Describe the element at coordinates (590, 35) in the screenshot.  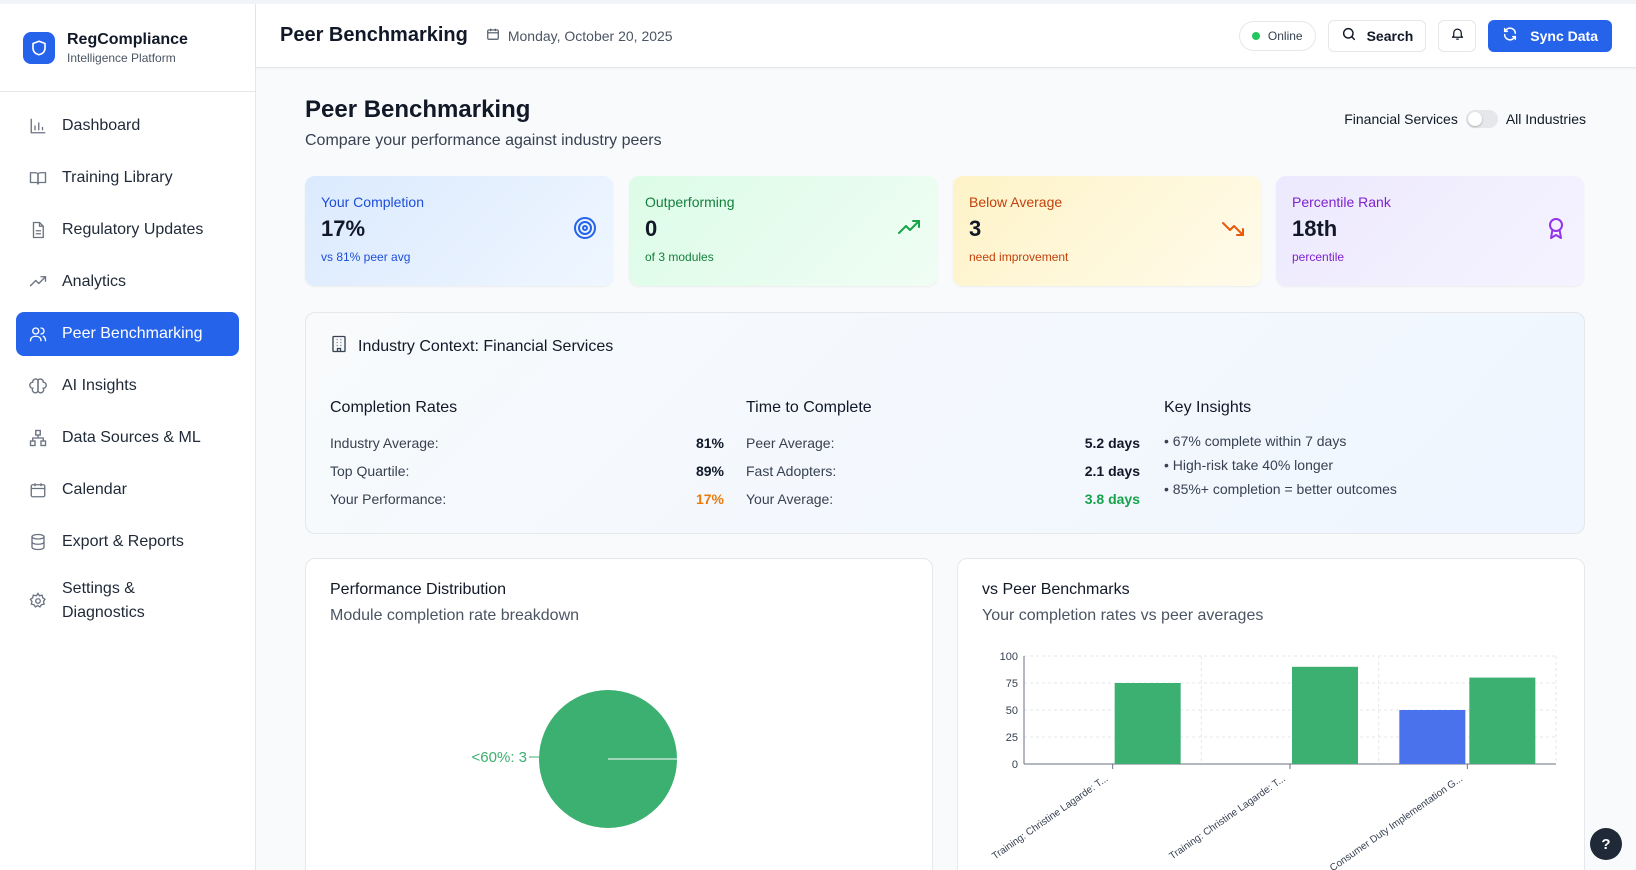
I see `date-text: Monday, October 20, 2025` at that location.